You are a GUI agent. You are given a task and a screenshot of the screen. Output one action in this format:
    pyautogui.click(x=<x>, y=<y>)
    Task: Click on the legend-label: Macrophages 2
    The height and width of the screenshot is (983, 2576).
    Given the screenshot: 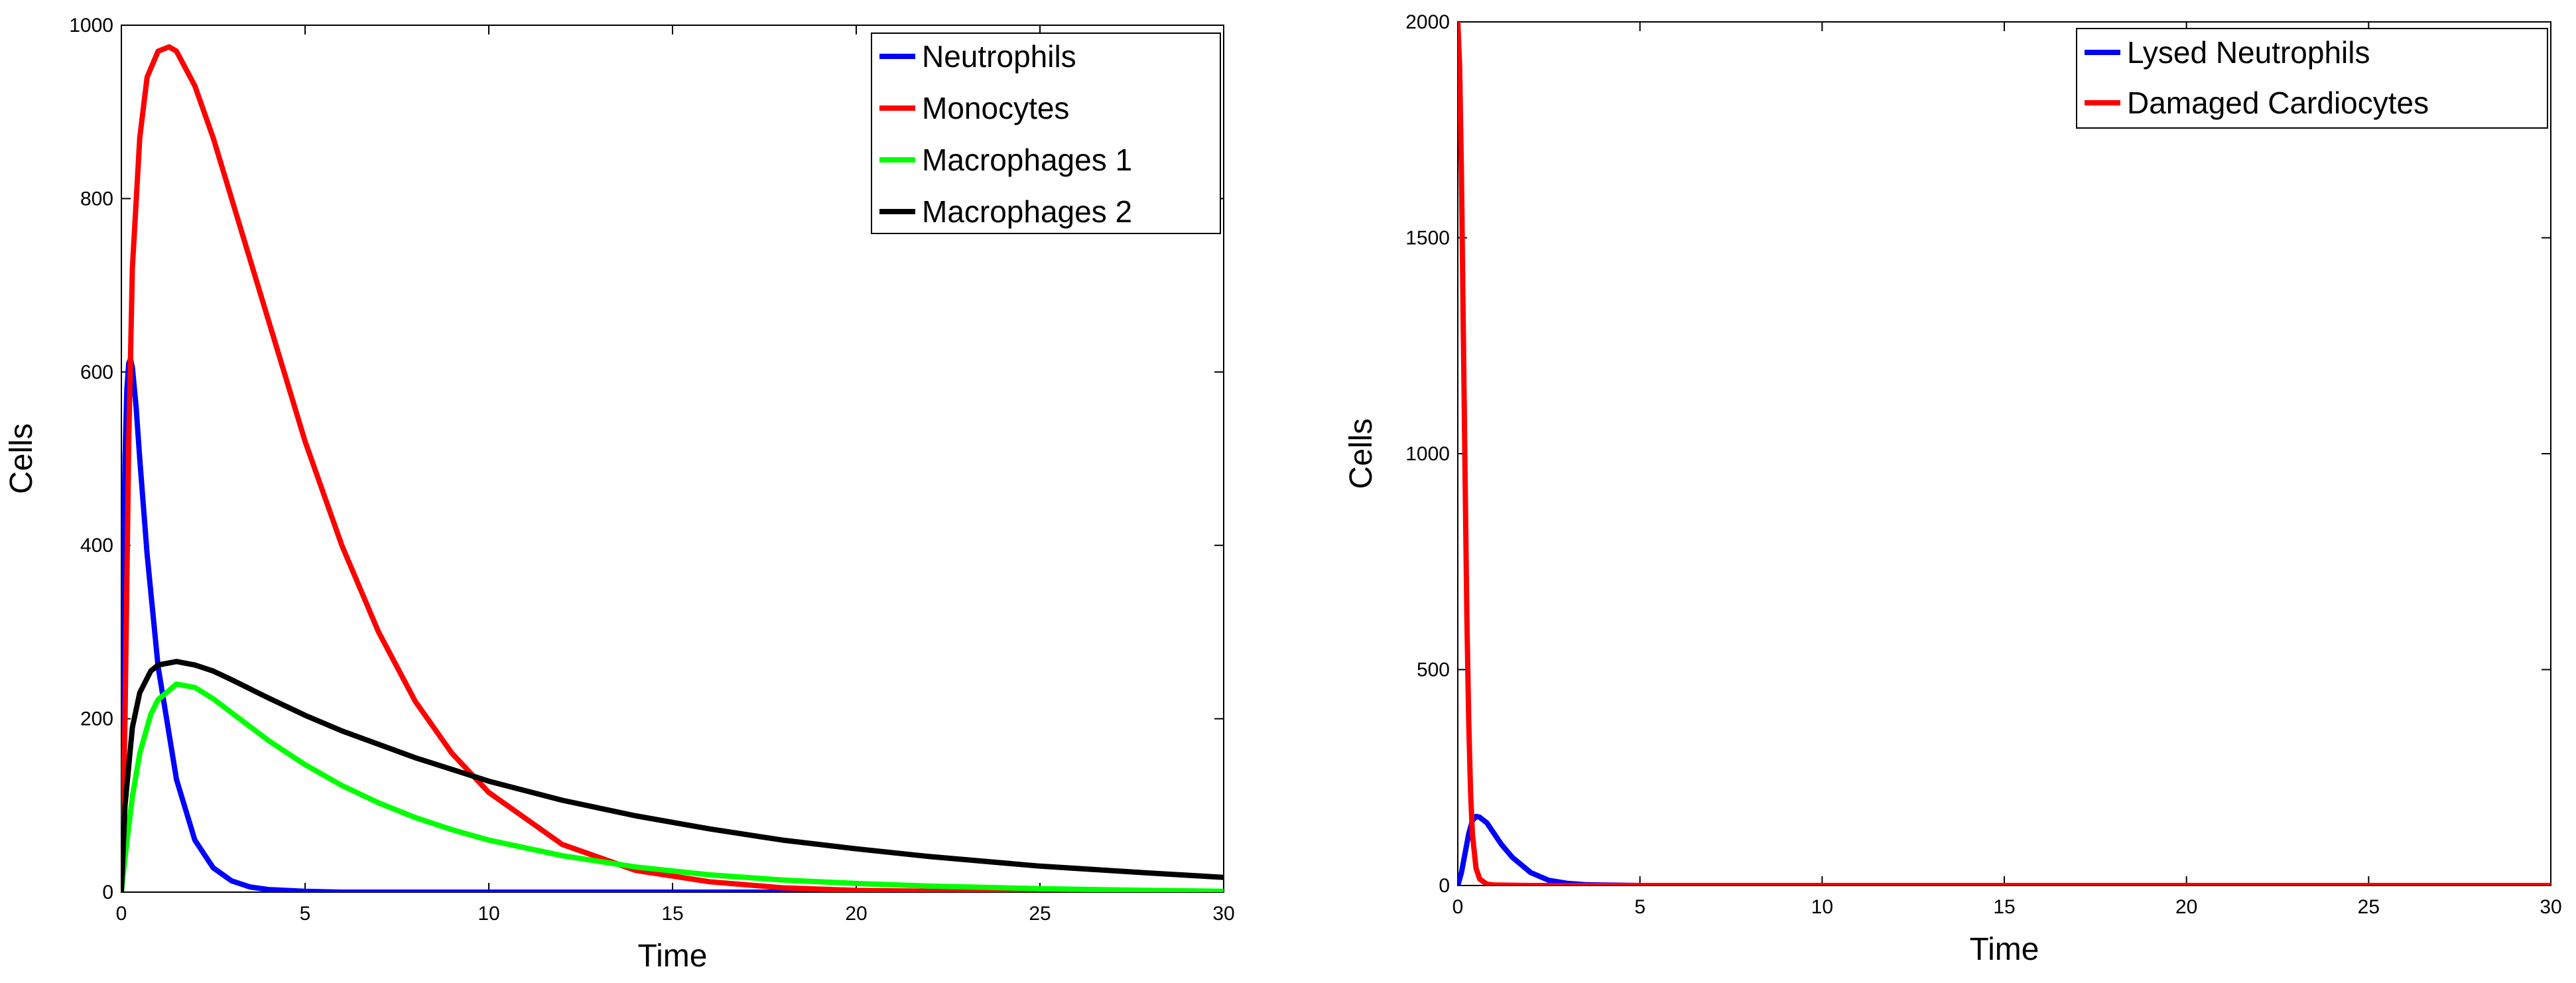 What is the action you would take?
    pyautogui.click(x=1027, y=211)
    